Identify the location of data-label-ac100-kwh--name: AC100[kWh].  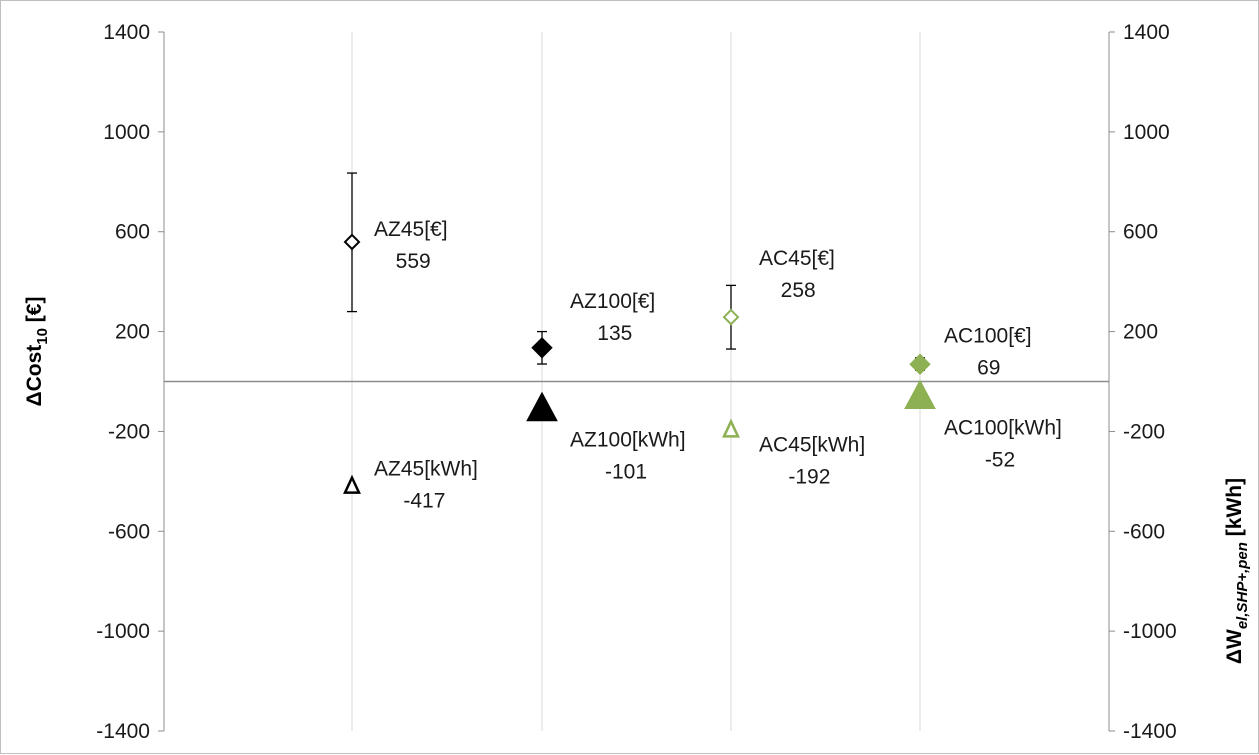
(1003, 427).